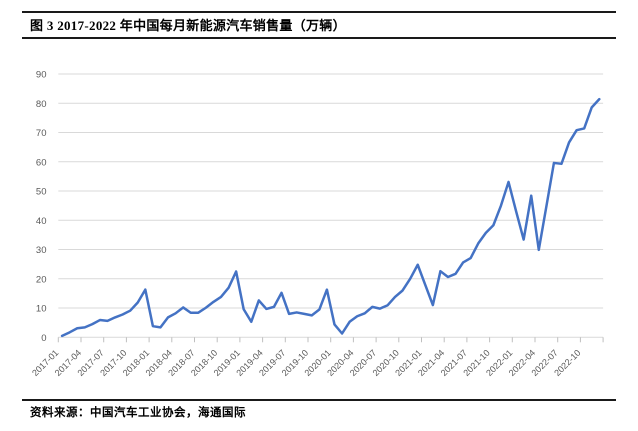 This screenshot has width=638, height=431. What do you see at coordinates (41, 221) in the screenshot?
I see `y-tick-label: 40` at bounding box center [41, 221].